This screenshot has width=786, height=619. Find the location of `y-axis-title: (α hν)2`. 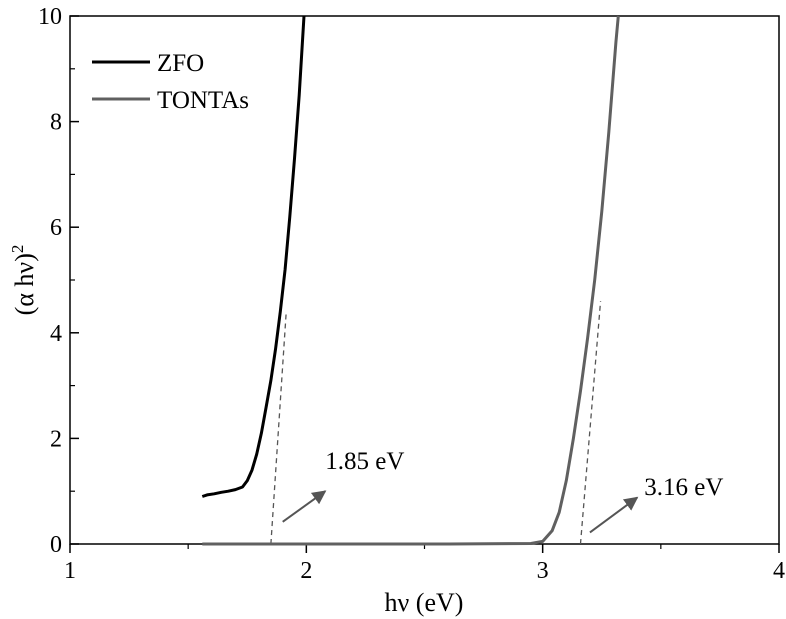

y-axis-title: (α hν)2 is located at coordinates (23, 280).